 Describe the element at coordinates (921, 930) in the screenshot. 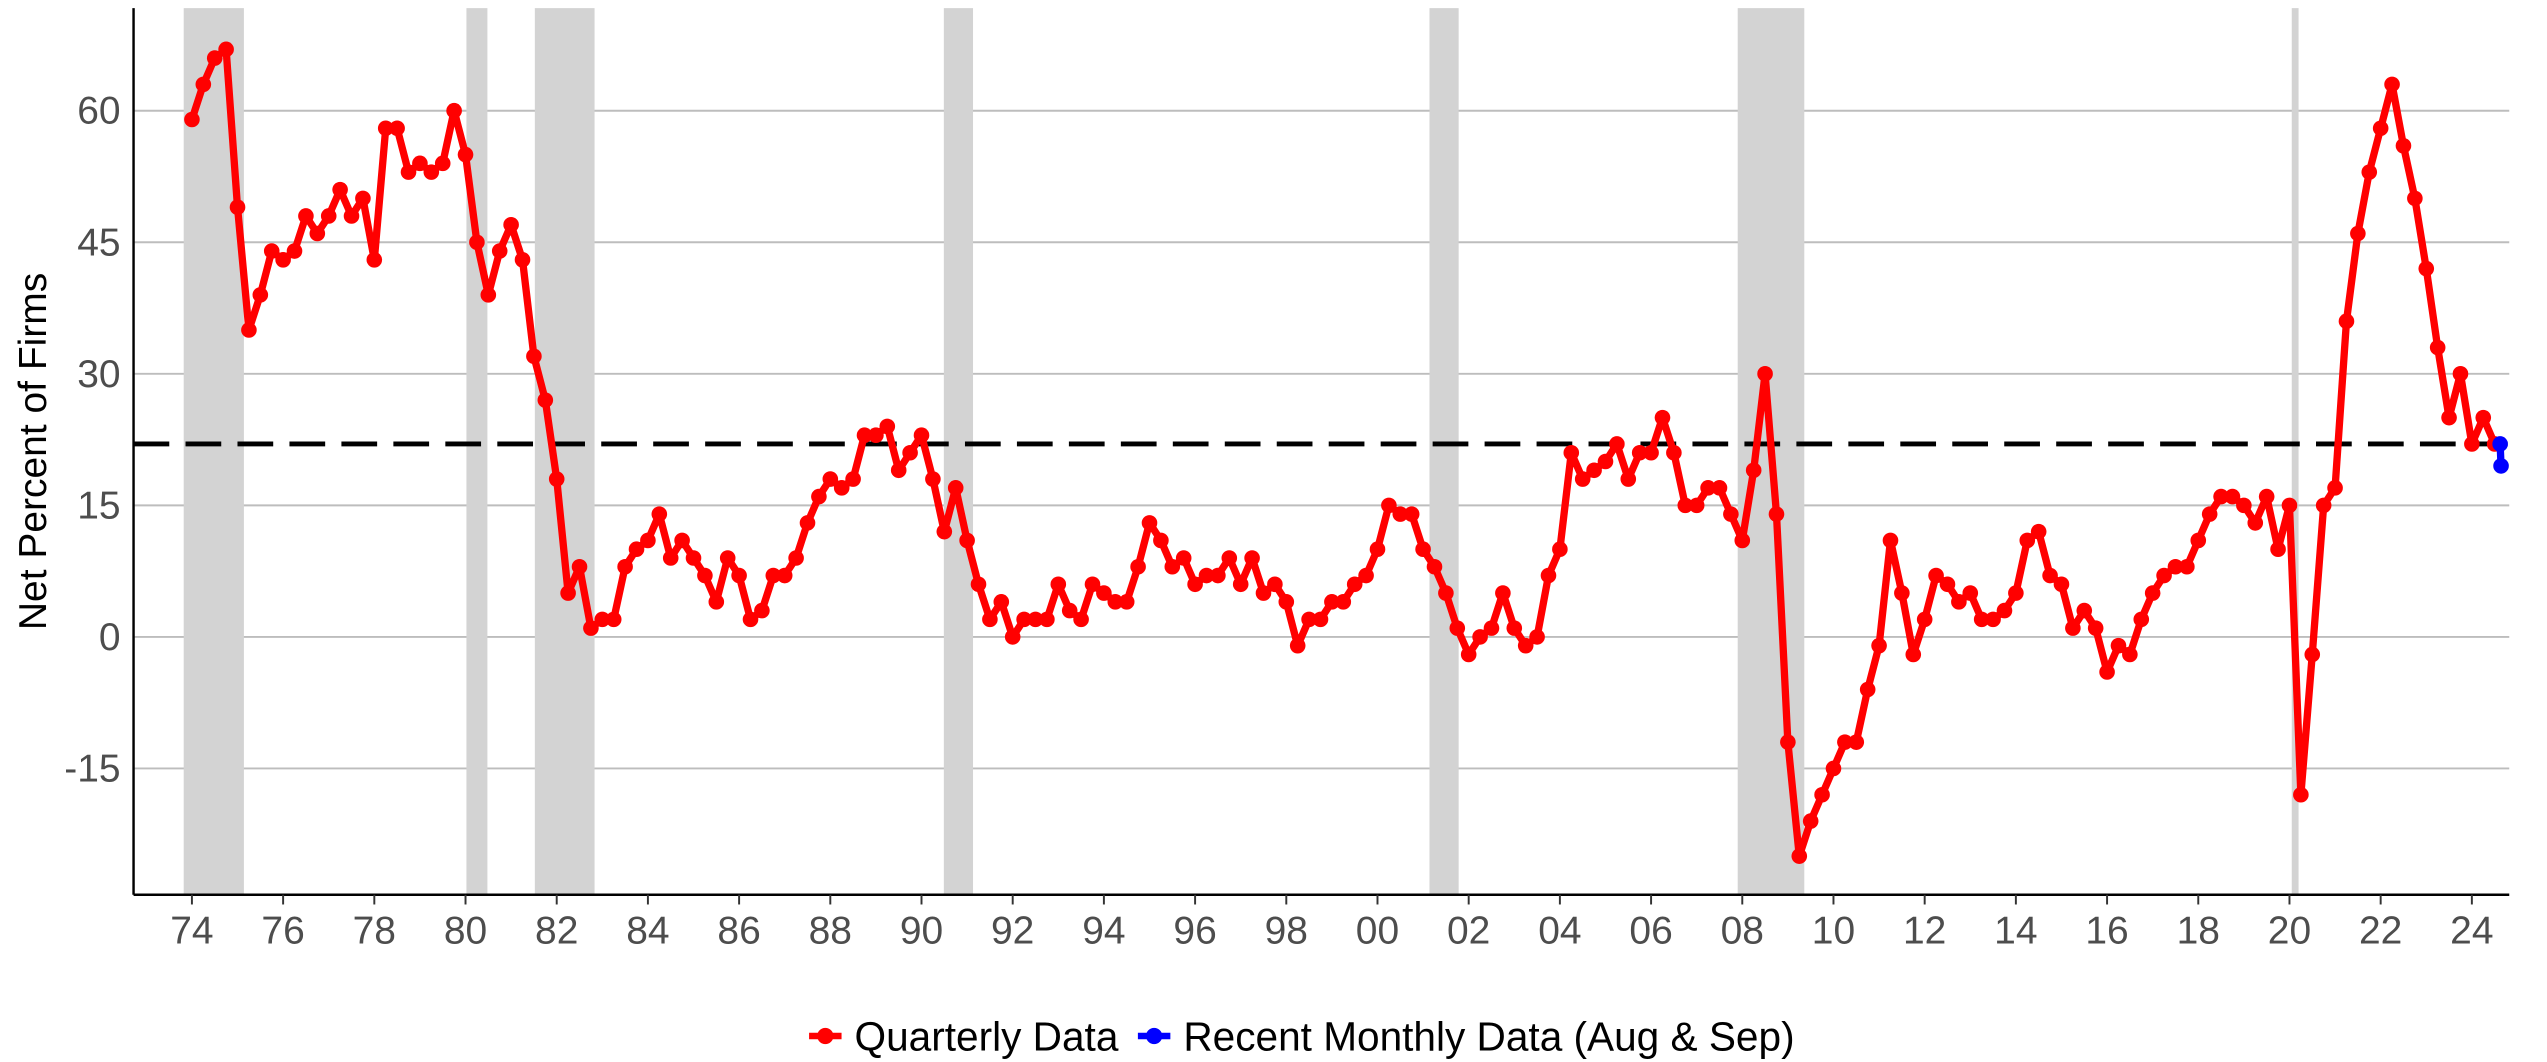

I see `x-tick-label: 90` at that location.